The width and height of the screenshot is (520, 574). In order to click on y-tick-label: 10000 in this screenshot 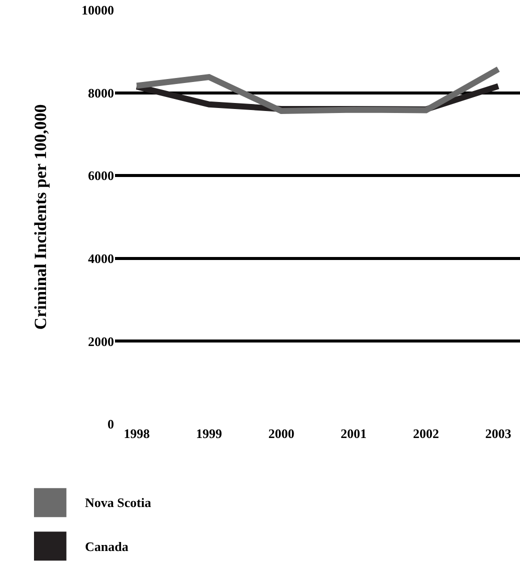, I will do `click(98, 10)`.